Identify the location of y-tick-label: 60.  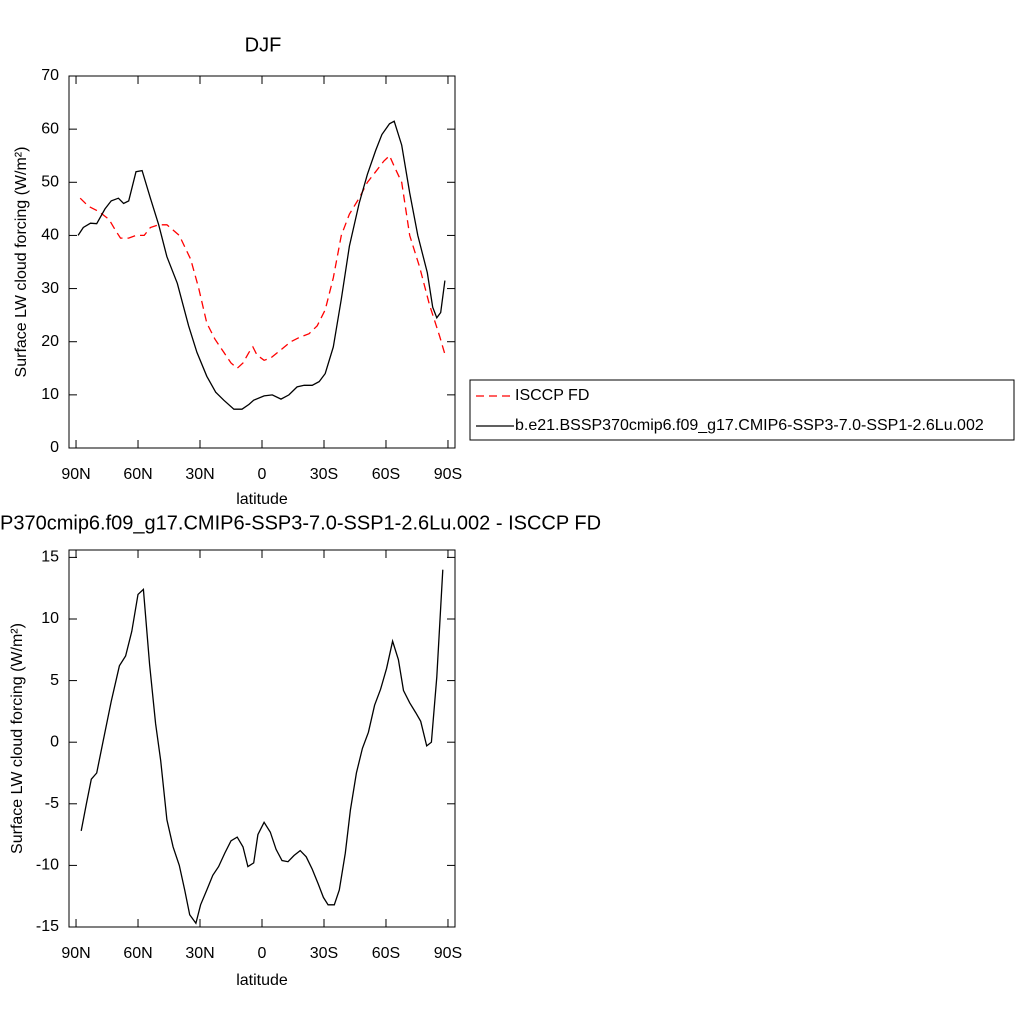
(50, 128).